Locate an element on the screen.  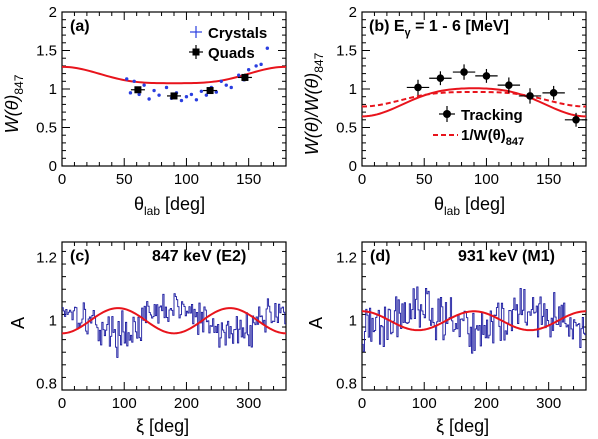
panel-c-annotation: 847 keV (E2) is located at coordinates (199, 256).